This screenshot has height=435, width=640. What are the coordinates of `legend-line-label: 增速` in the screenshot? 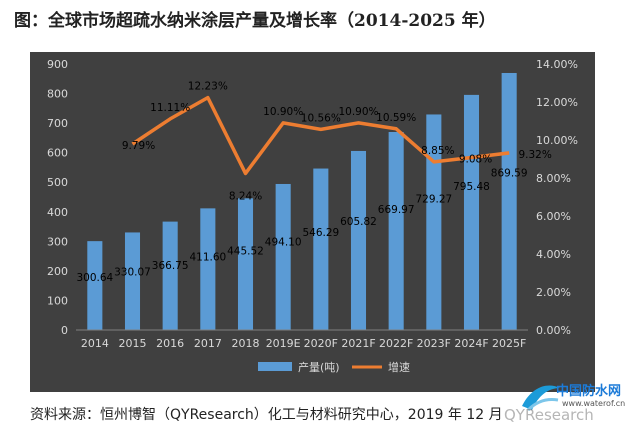 It's located at (399, 367).